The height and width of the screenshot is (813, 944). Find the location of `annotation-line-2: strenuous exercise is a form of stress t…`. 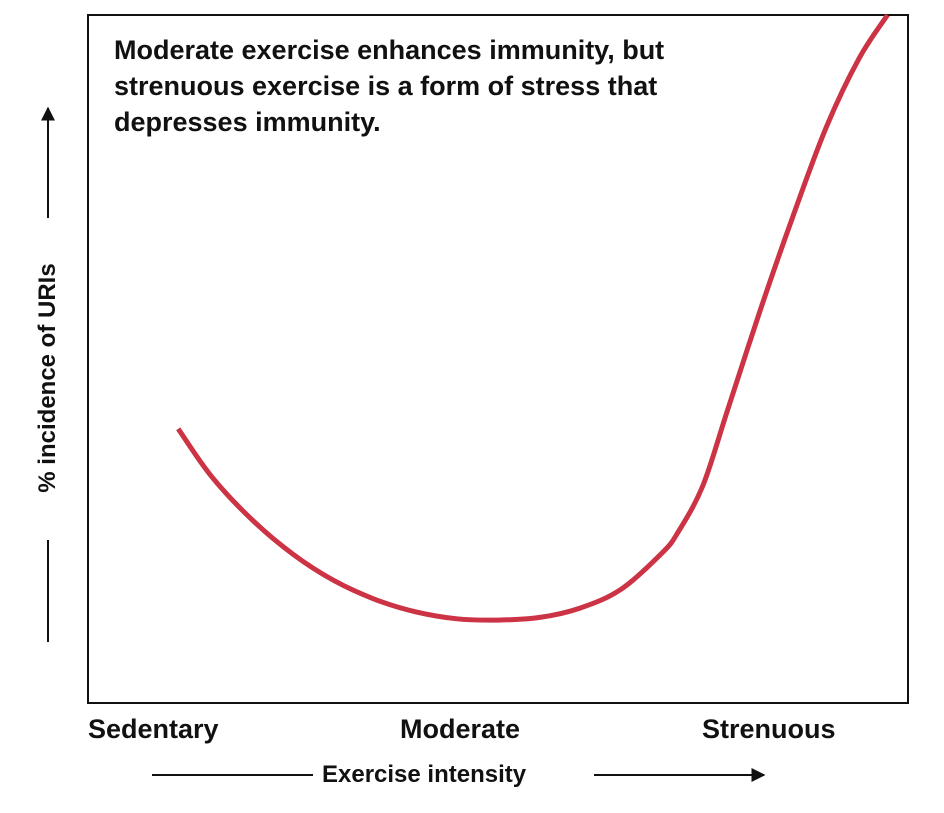

annotation-line-2: strenuous exercise is a form of stress t… is located at coordinates (386, 86).